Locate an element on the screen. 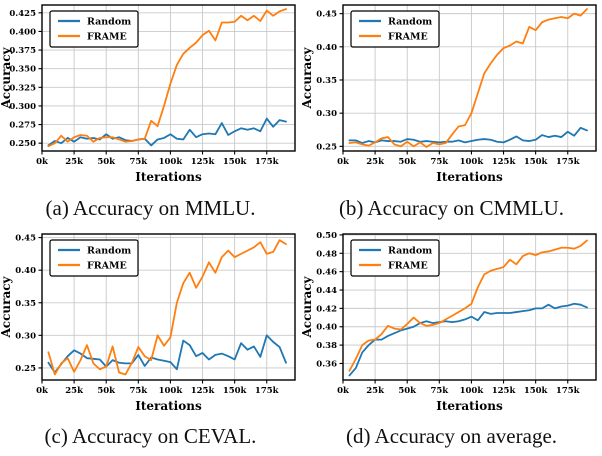  y-tick-label: 0.425 is located at coordinates (22, 14).